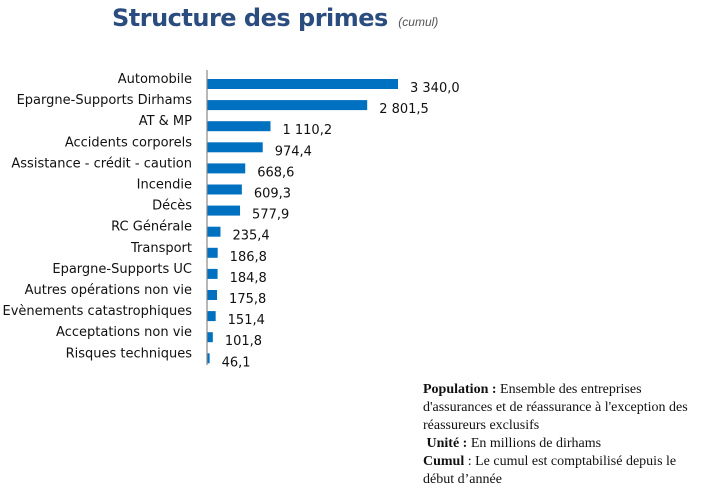 Image resolution: width=708 pixels, height=501 pixels. I want to click on category-label: Décès, so click(172, 206).